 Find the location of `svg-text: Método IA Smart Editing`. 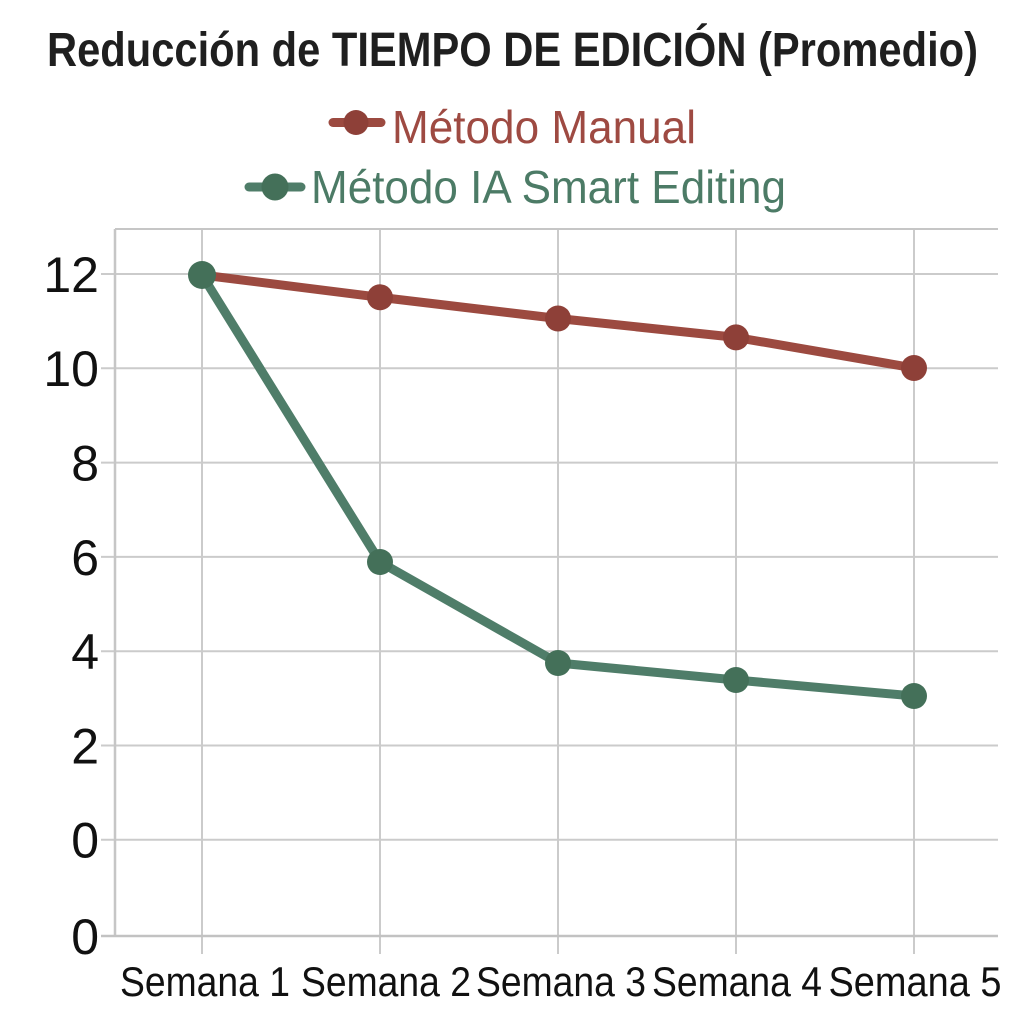

svg-text: Método IA Smart Editing is located at coordinates (548, 187).